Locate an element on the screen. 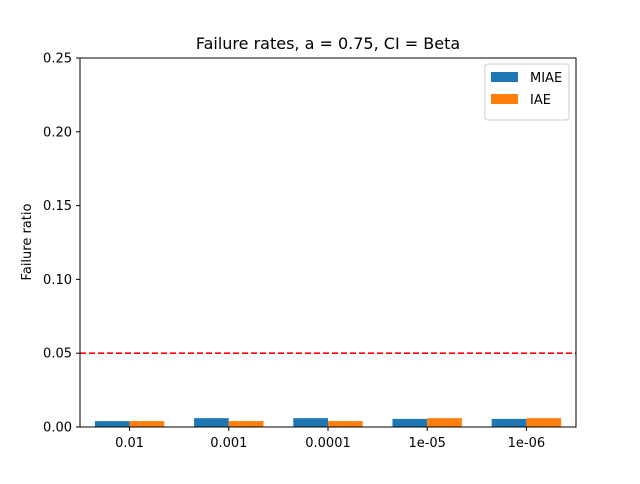 The width and height of the screenshot is (640, 484). x-tick-label-4: 1e-06 is located at coordinates (527, 443).